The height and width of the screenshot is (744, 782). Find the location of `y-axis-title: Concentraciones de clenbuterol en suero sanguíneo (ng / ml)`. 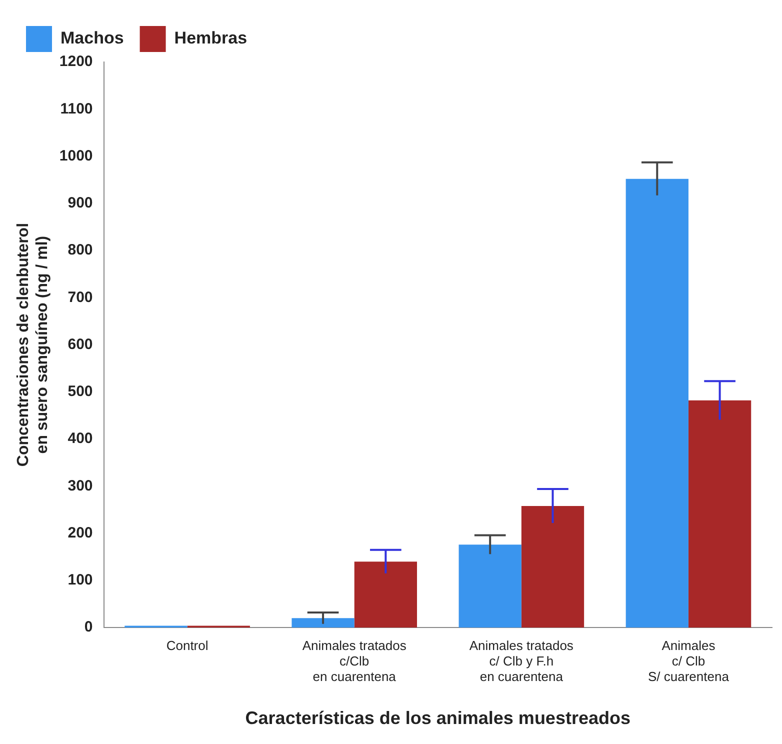

y-axis-title: Concentraciones de clenbuterol en suero sanguíneo (ng / ml) is located at coordinates (33, 344).